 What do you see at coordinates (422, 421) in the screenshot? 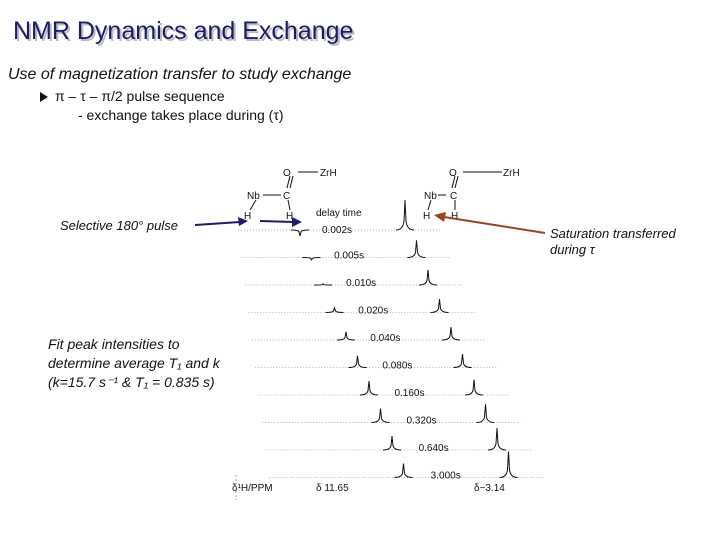
I see `delay-label: 0.320s` at bounding box center [422, 421].